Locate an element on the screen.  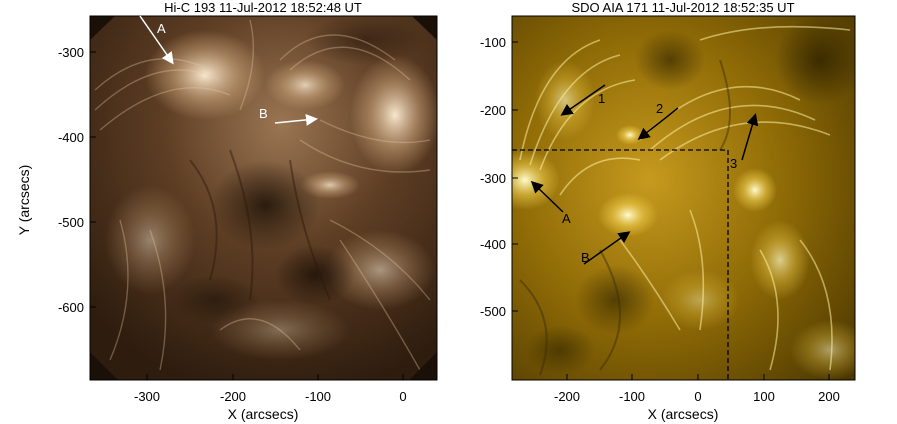
hic-ytick-label: -600 is located at coordinates (71, 307).